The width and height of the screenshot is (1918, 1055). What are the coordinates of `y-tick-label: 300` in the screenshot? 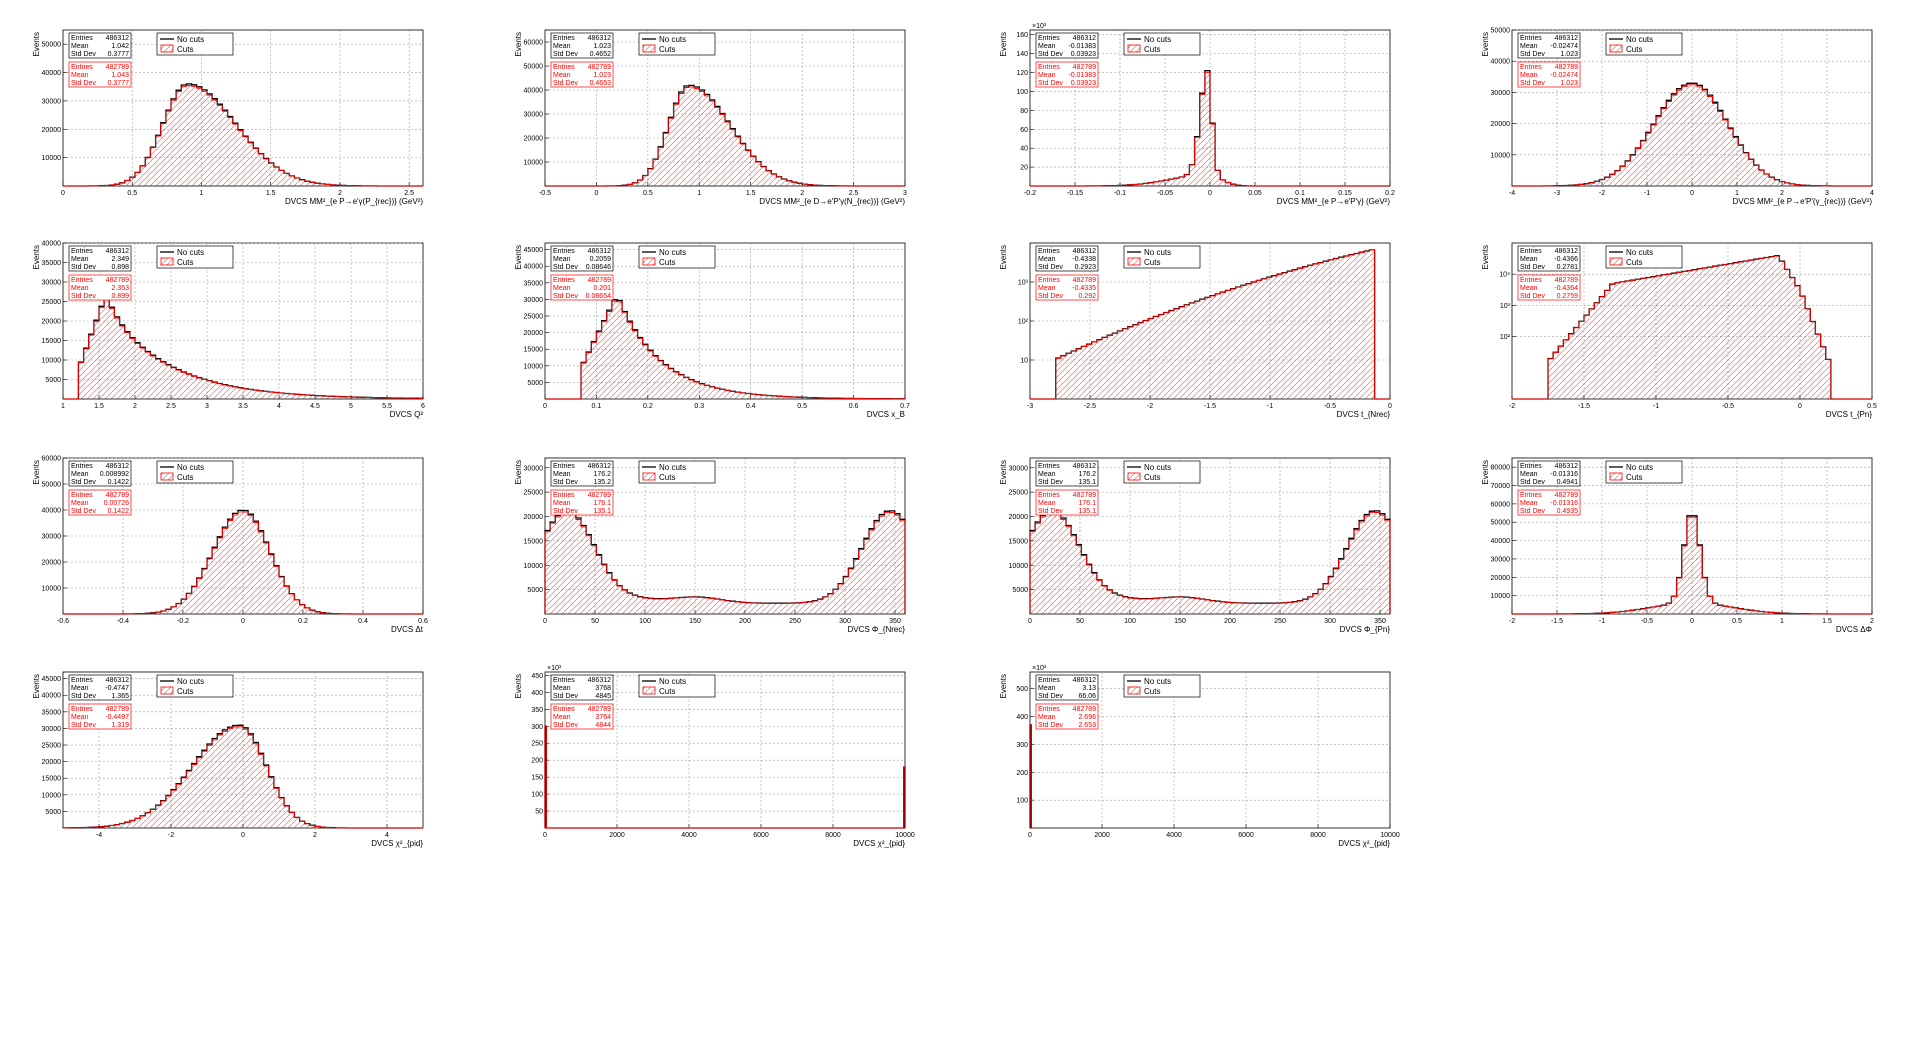 It's located at (537, 727).